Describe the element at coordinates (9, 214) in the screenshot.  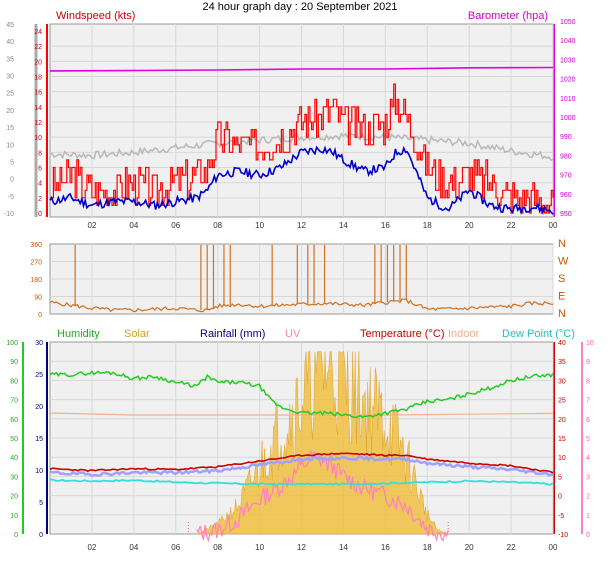
I see `outer-tick: -10` at that location.